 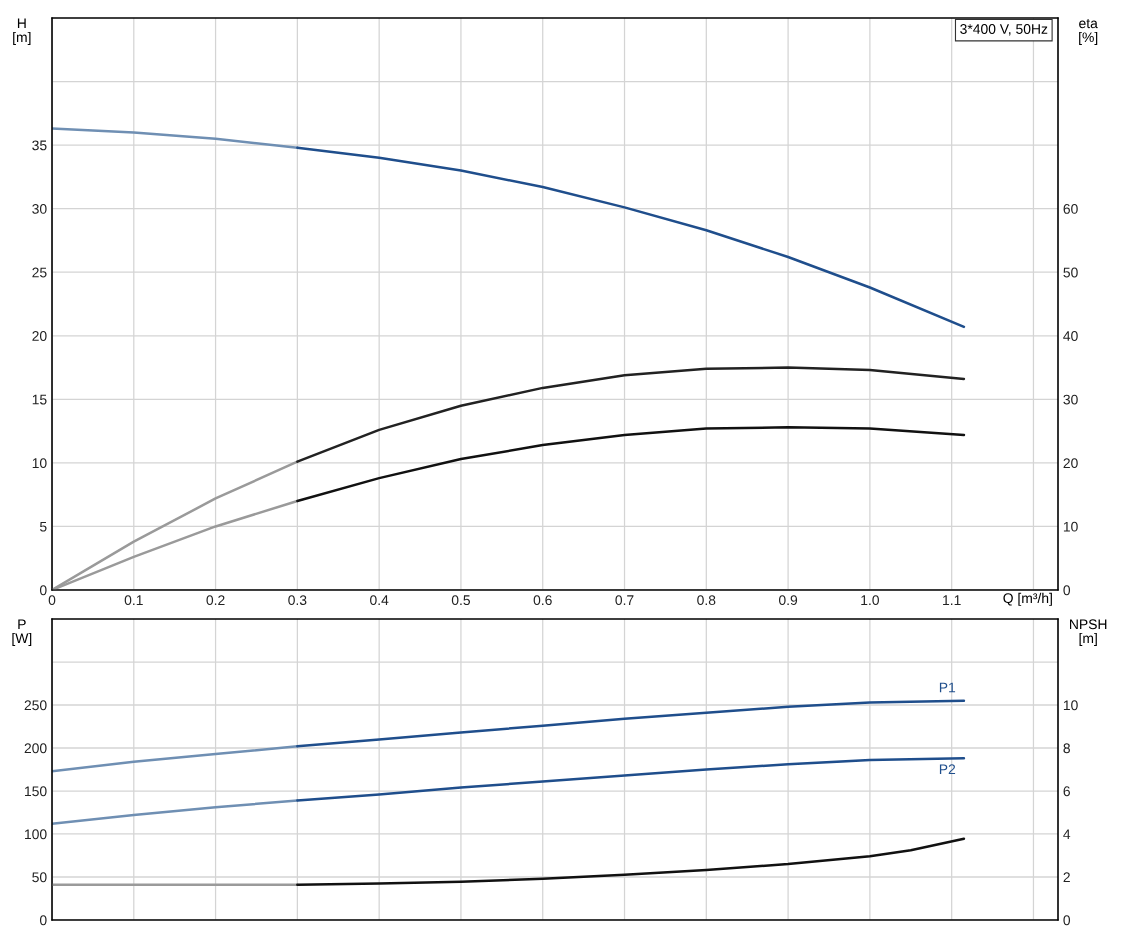 I want to click on y-tick-label: 30, so click(x=39, y=209).